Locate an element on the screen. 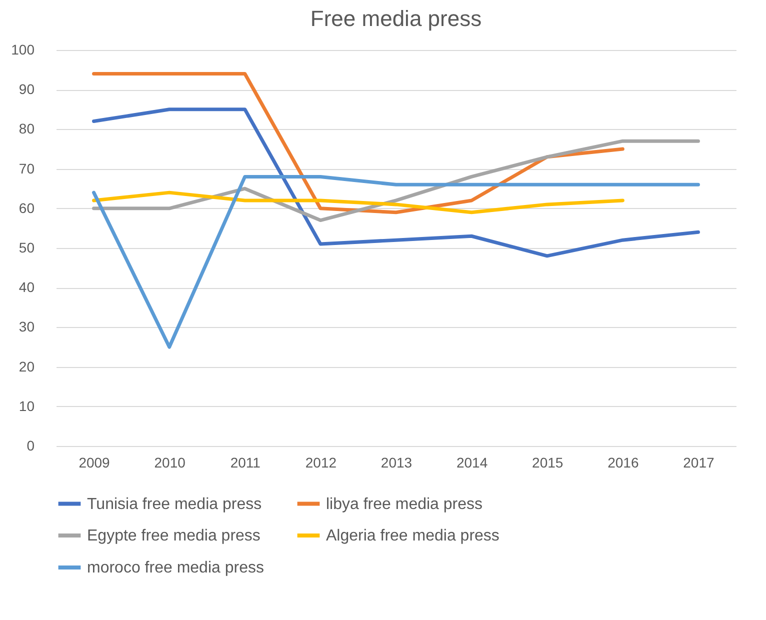 The width and height of the screenshot is (766, 620). legend-label: Egypte free media press is located at coordinates (173, 536).